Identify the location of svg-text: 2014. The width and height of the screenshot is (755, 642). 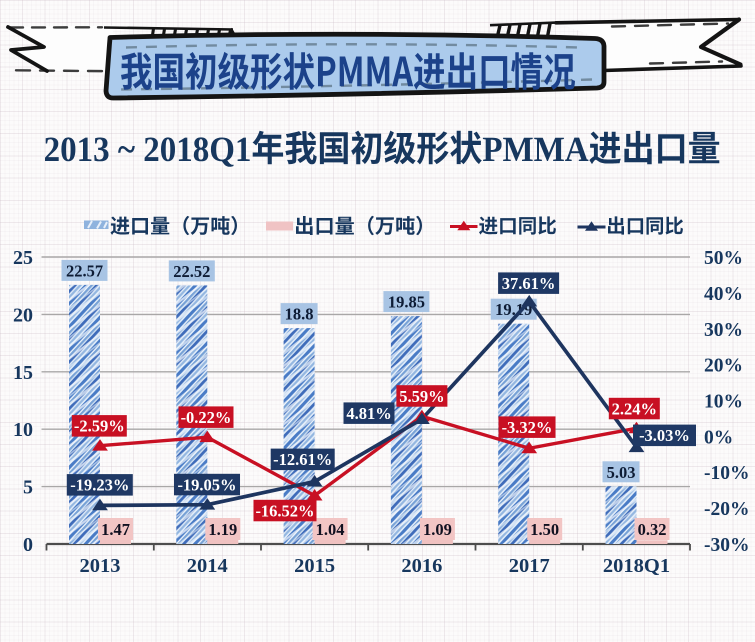
(207, 566).